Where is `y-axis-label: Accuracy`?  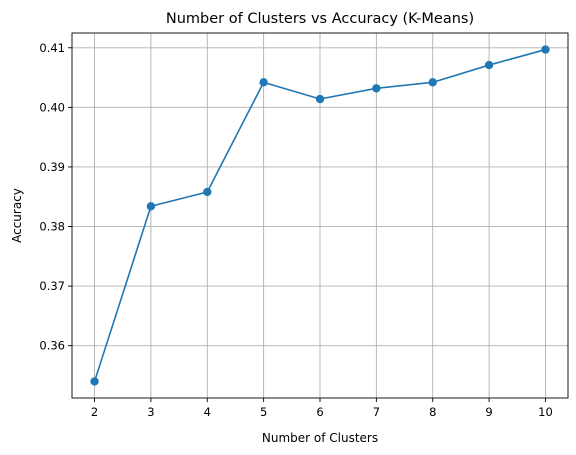
y-axis-label: Accuracy is located at coordinates (17, 215).